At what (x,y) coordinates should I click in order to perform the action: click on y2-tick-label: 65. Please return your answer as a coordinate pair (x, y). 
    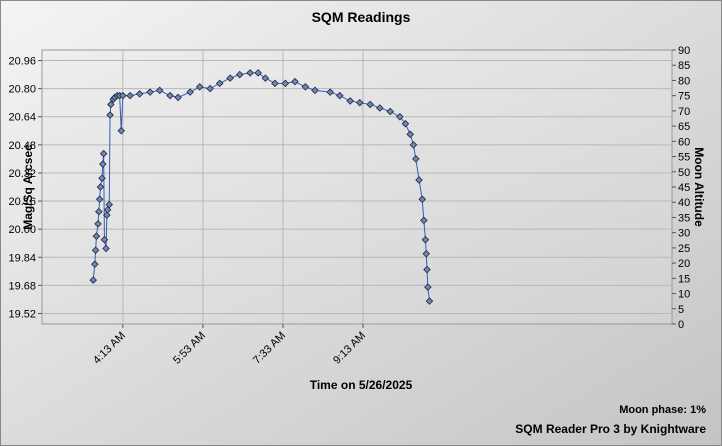
    Looking at the image, I should click on (684, 127).